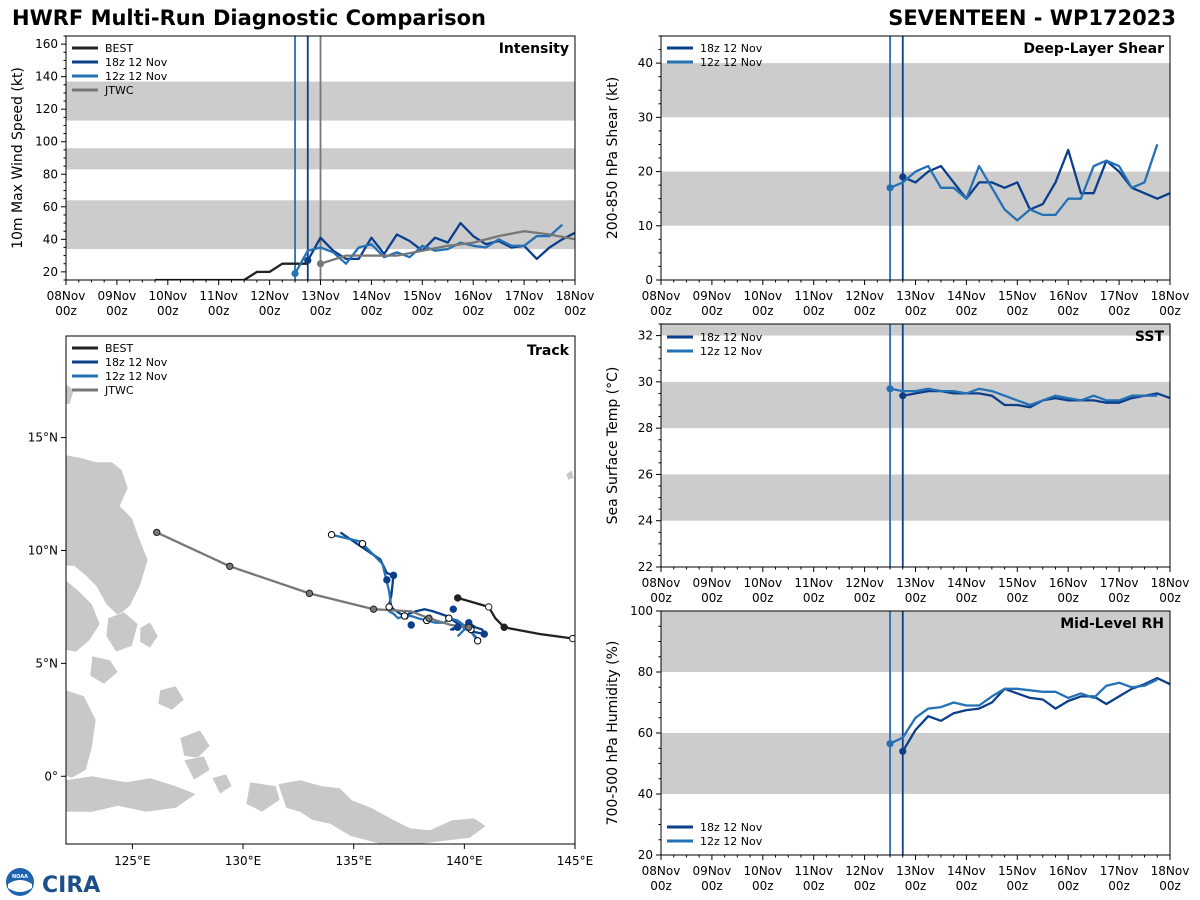 This screenshot has height=900, width=1200. I want to click on shear-xtick-day-4: 12Nov, so click(864, 296).